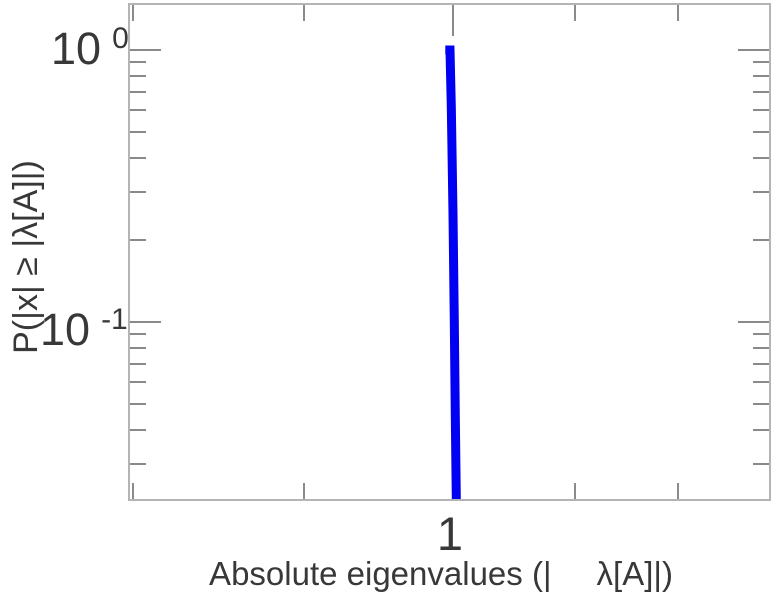 This screenshot has height=600, width=775. What do you see at coordinates (380, 573) in the screenshot?
I see `x-axis-label-text: Absolute eigenvalues (|` at bounding box center [380, 573].